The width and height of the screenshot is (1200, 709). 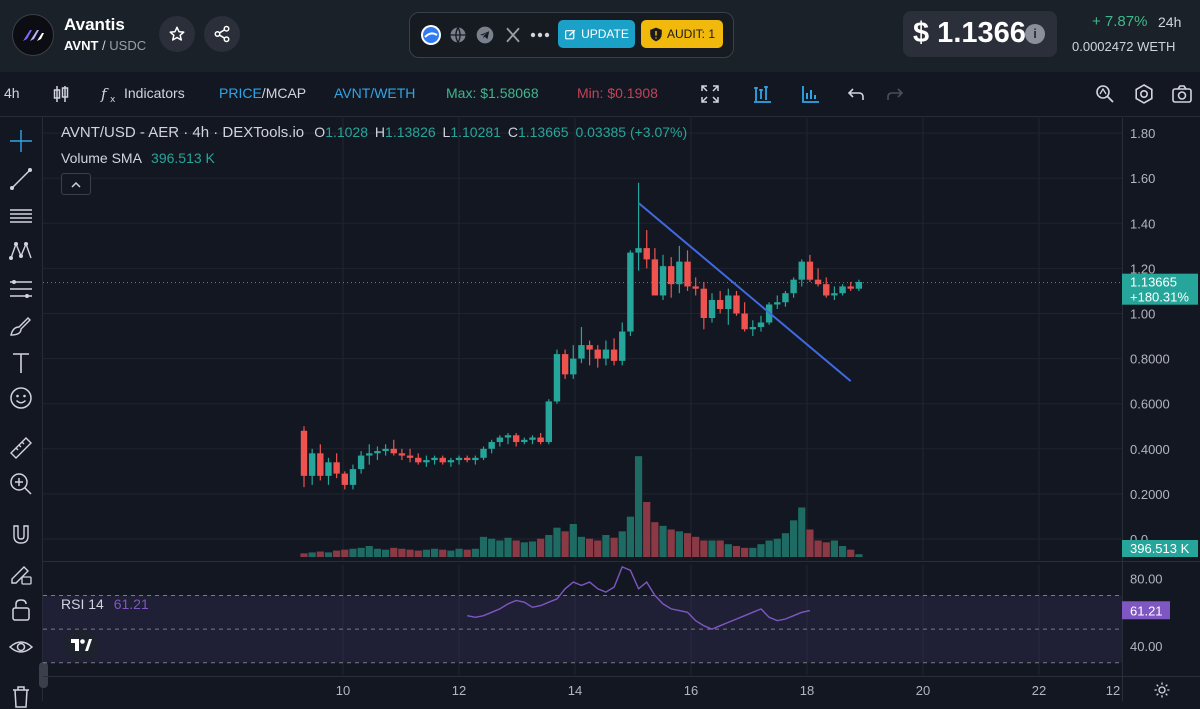 I want to click on fib-retracement-icon, so click(x=21, y=289).